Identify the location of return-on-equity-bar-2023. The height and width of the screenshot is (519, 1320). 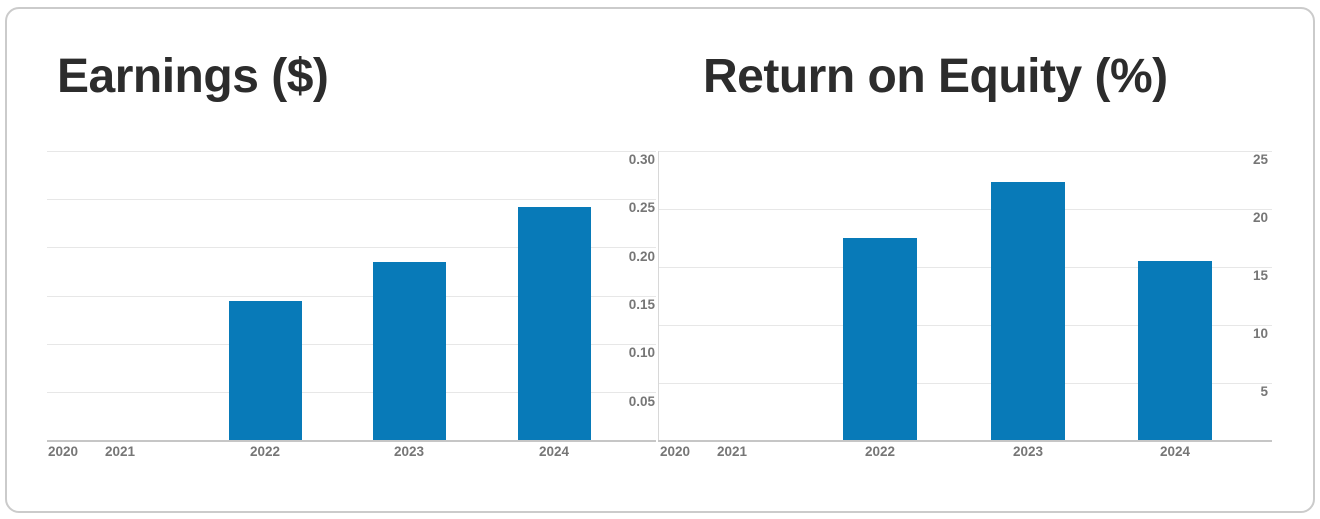
(1028, 311).